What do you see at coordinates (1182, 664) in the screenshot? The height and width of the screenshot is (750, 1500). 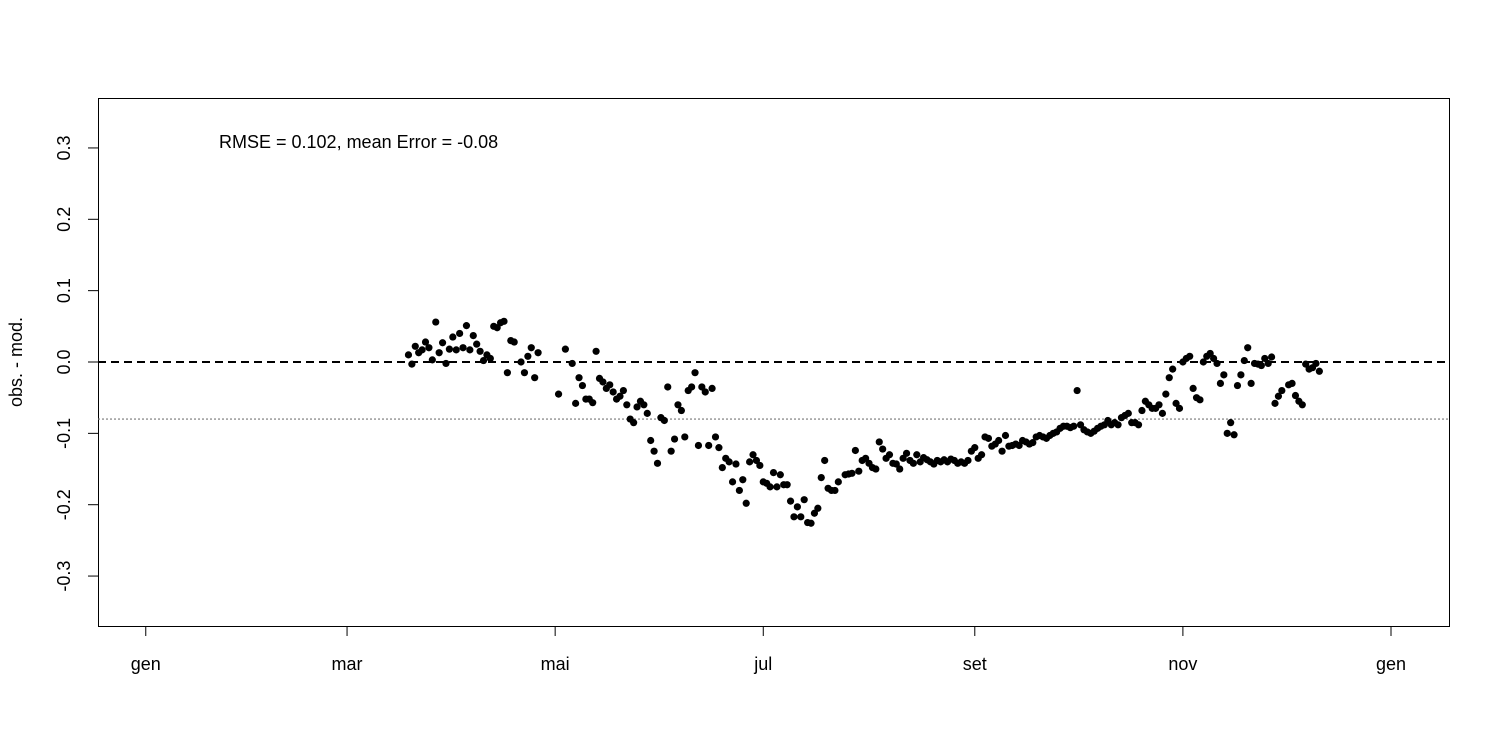 I see `x-tick-label: nov` at bounding box center [1182, 664].